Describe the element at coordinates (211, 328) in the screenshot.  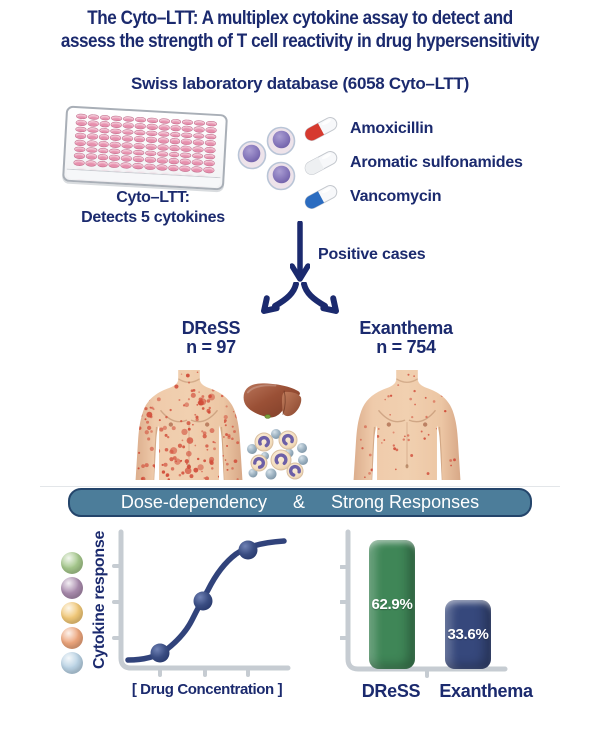
I see `branch-name: DReSS` at that location.